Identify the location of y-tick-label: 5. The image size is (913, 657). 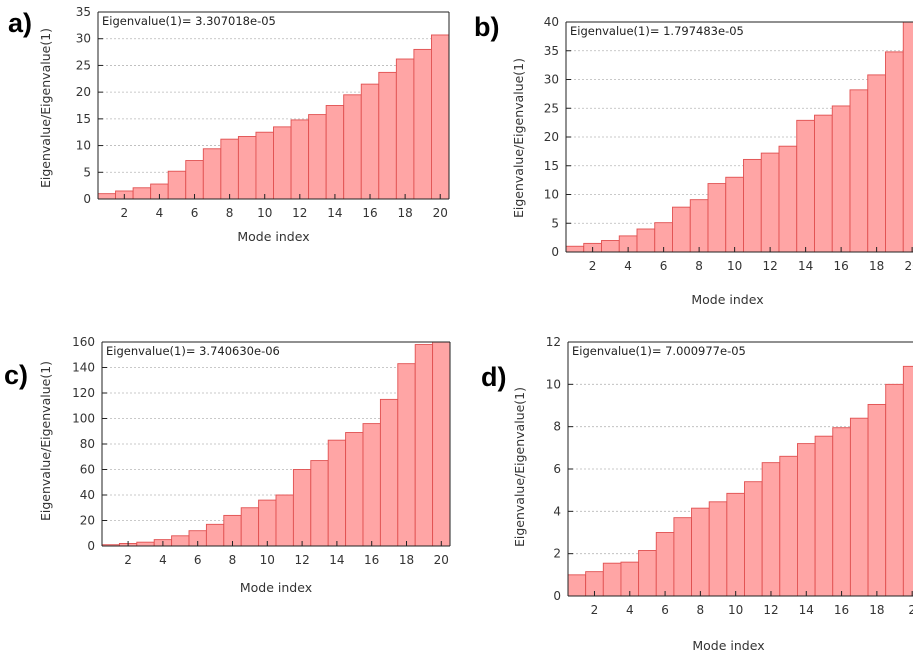
(555, 223).